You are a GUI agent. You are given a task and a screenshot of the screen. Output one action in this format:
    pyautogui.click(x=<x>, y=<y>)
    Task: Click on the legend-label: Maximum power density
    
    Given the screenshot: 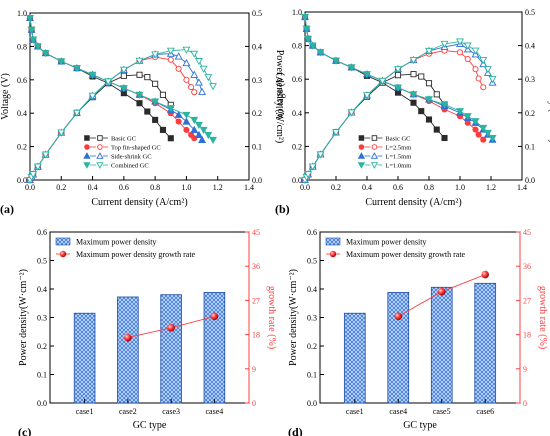 What is the action you would take?
    pyautogui.click(x=116, y=242)
    